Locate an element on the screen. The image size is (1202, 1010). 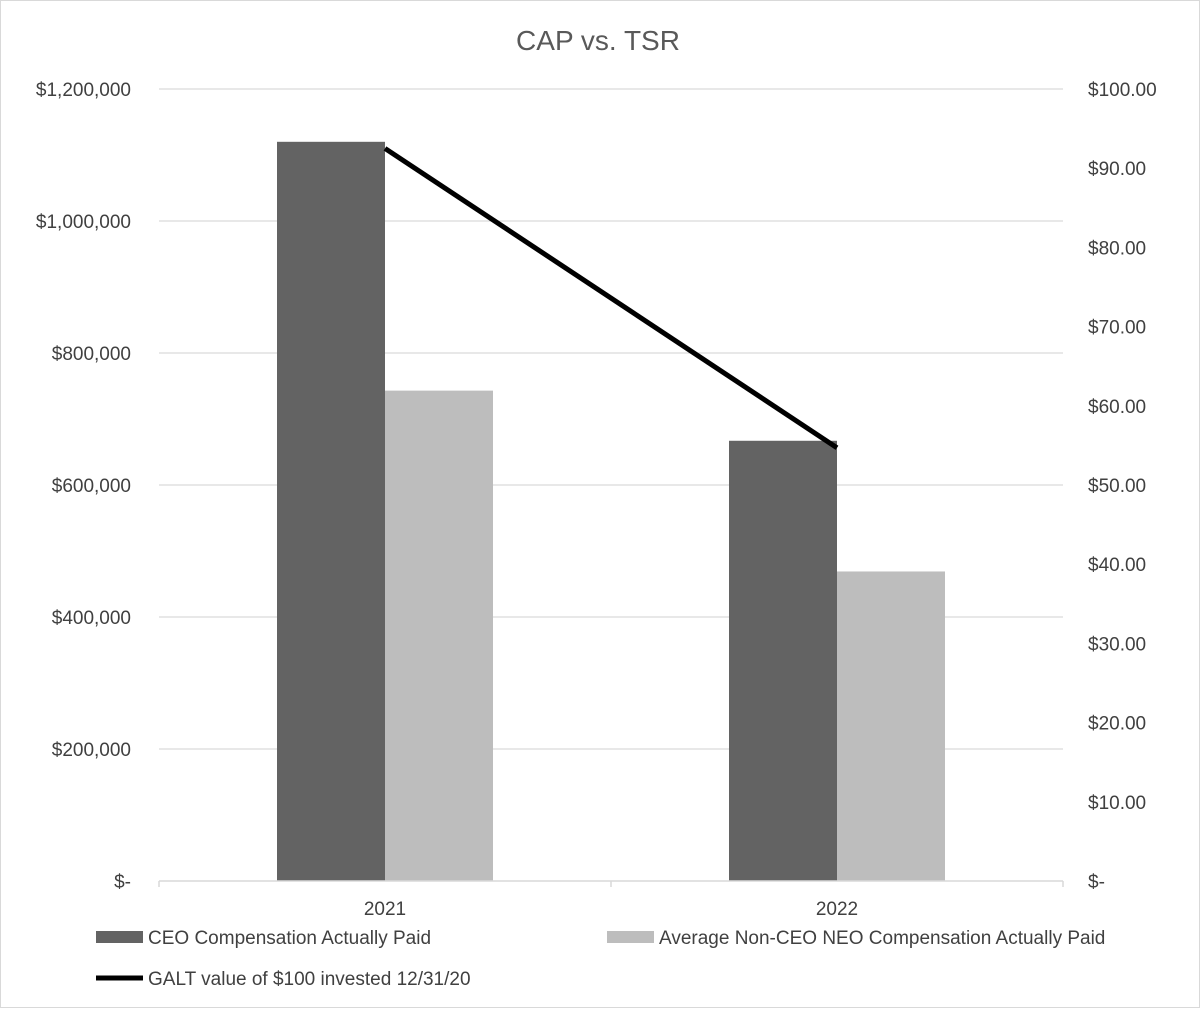
legend-label: CEO Compensation Actually Paid is located at coordinates (289, 938).